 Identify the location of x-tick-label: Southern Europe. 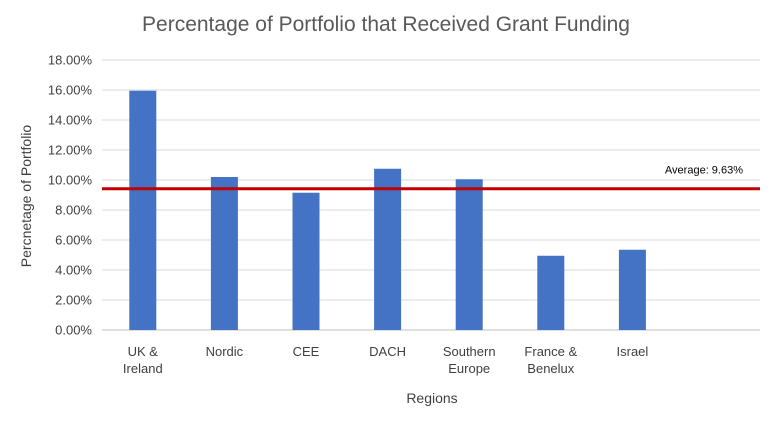
(469, 360).